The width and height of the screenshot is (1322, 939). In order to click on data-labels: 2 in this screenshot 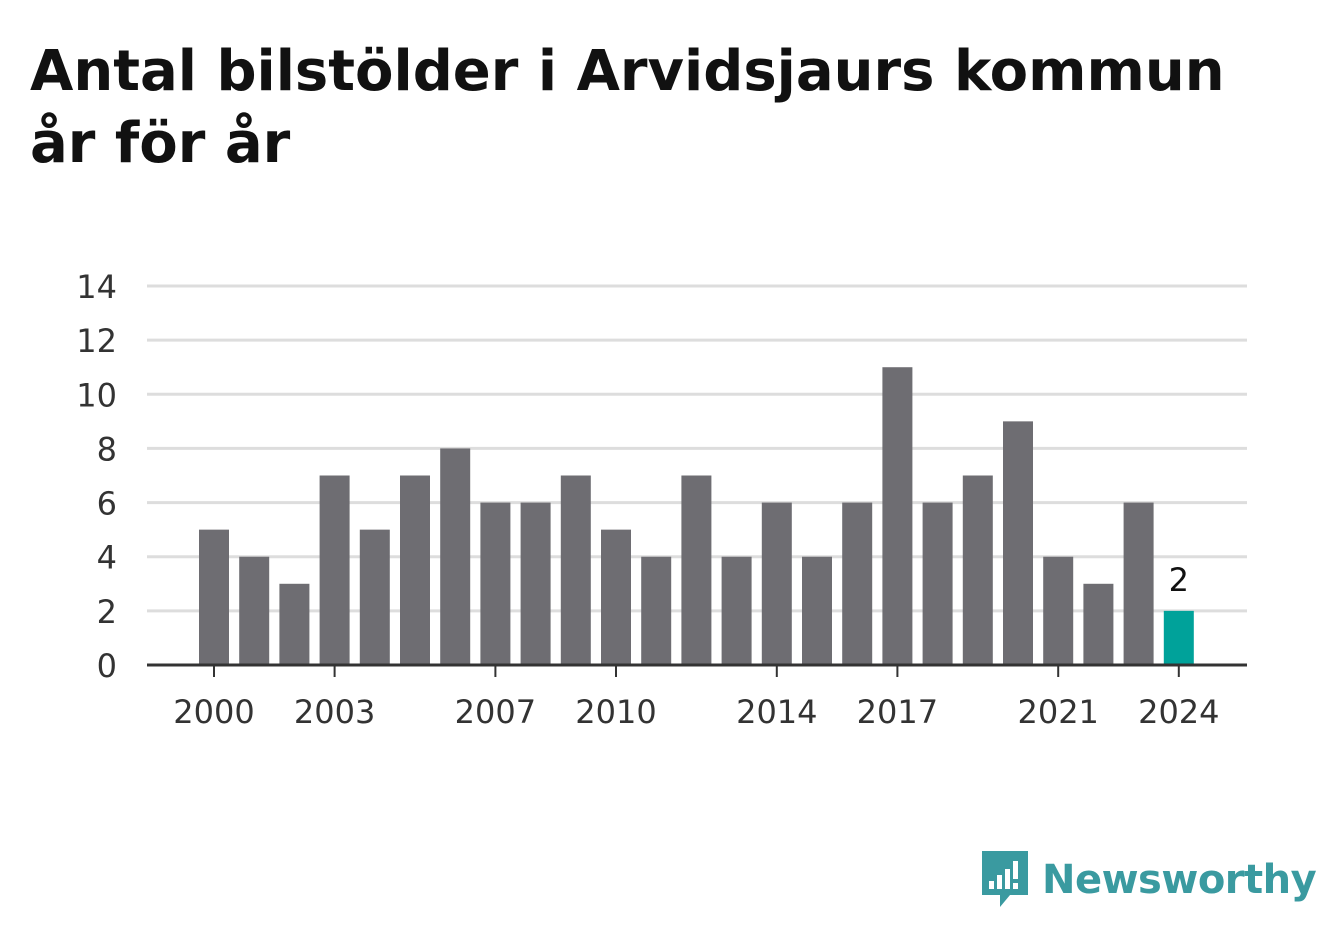, I will do `click(1179, 580)`.